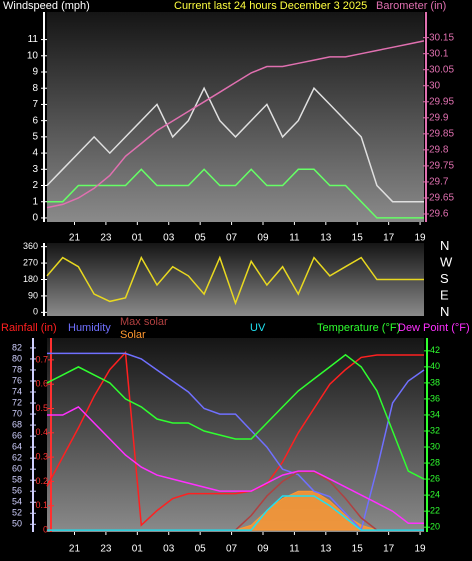  What do you see at coordinates (444, 294) in the screenshot?
I see `y2-tick-label: E` at bounding box center [444, 294].